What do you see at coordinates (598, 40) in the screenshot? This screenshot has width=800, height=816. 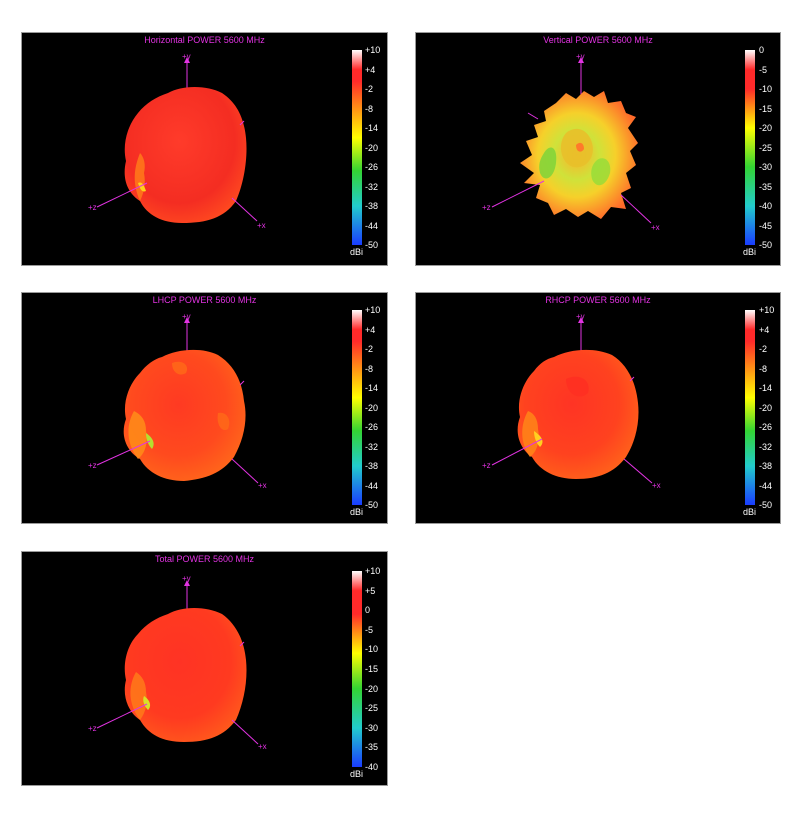 I see `panel-title: Vertical POWER 5600 MHz` at bounding box center [598, 40].